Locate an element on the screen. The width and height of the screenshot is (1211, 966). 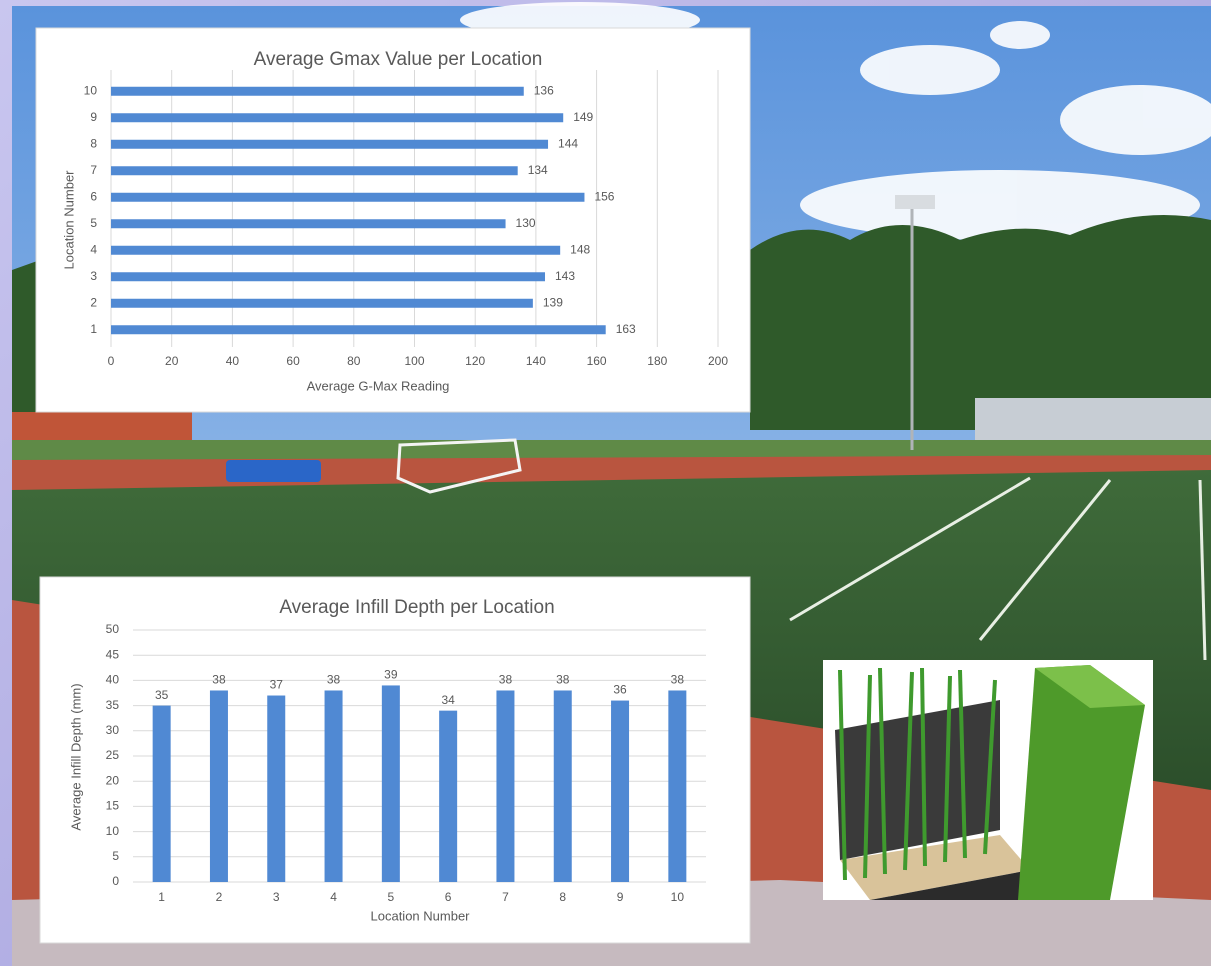
y-tick-label: 0 is located at coordinates (115, 881).